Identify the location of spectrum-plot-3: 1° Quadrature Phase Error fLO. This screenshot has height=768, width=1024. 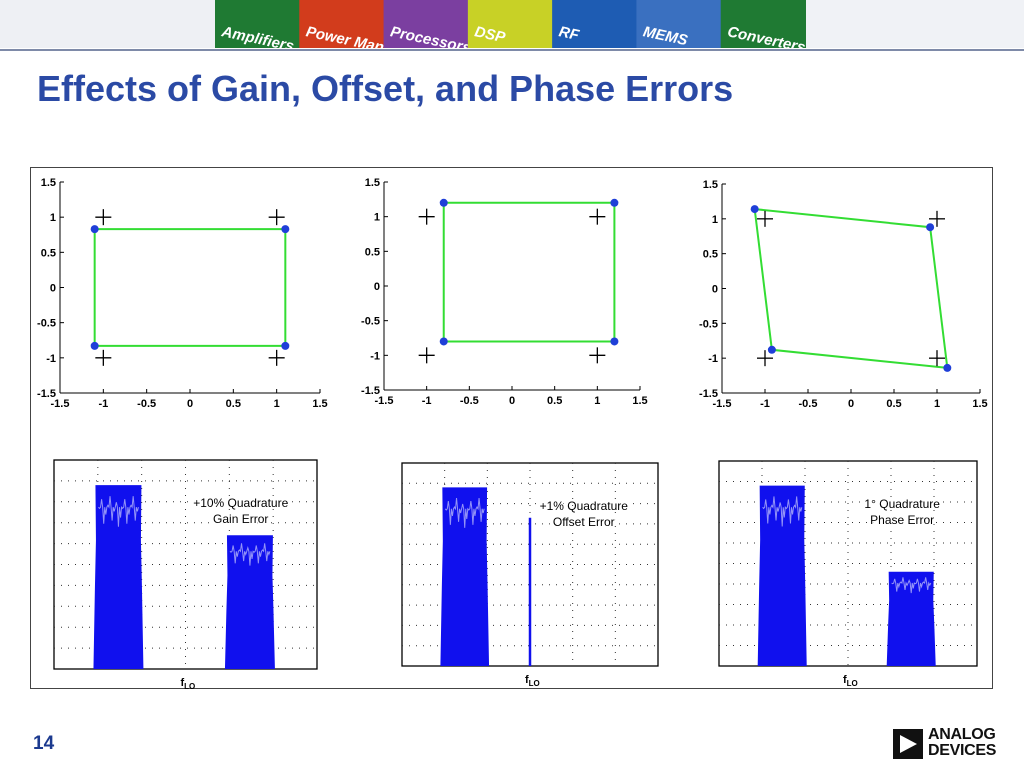
(848, 574).